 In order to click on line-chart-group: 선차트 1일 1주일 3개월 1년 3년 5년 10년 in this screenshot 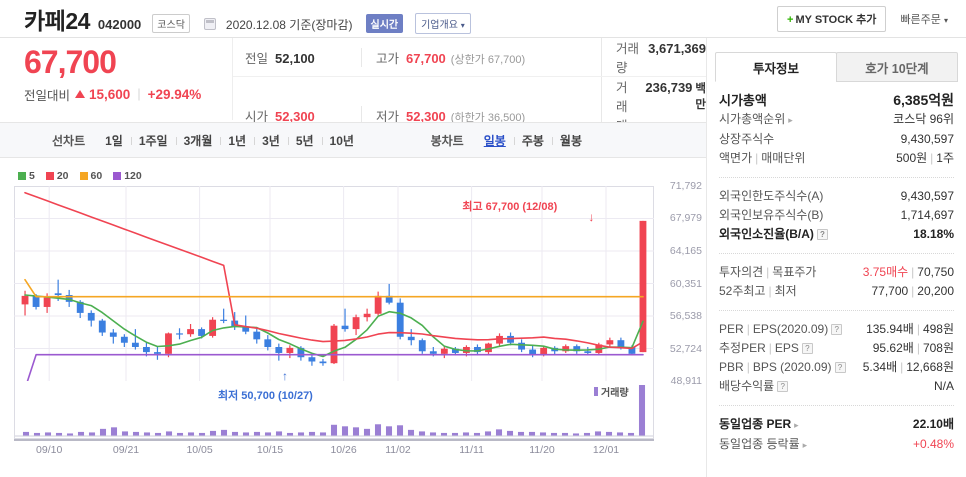, I will do `click(181, 140)`.